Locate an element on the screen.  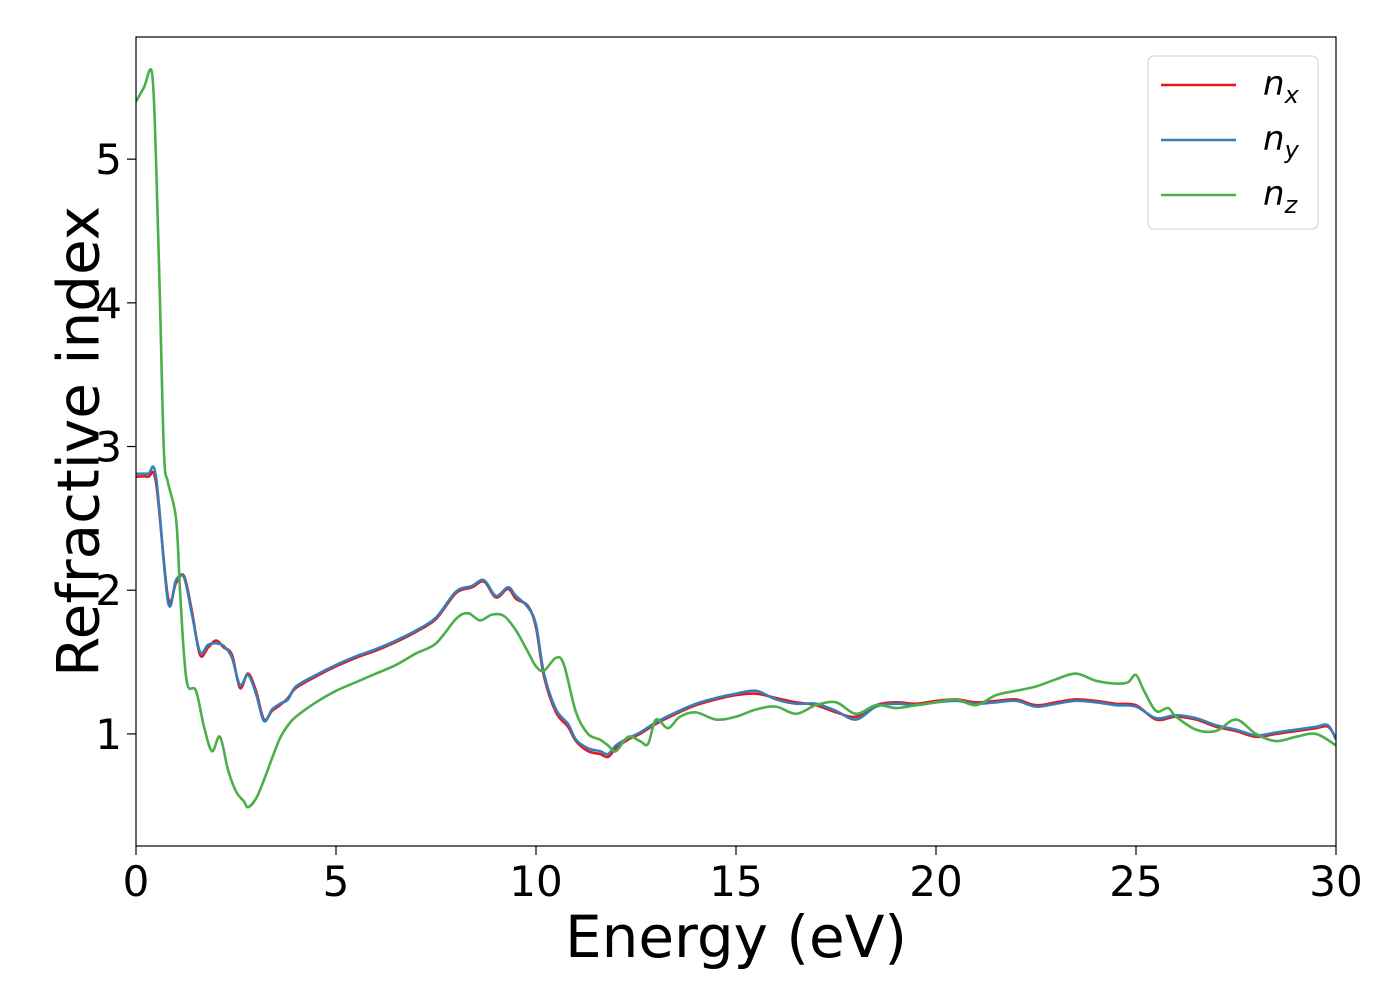
x-tick-label: 5 is located at coordinates (336, 881).